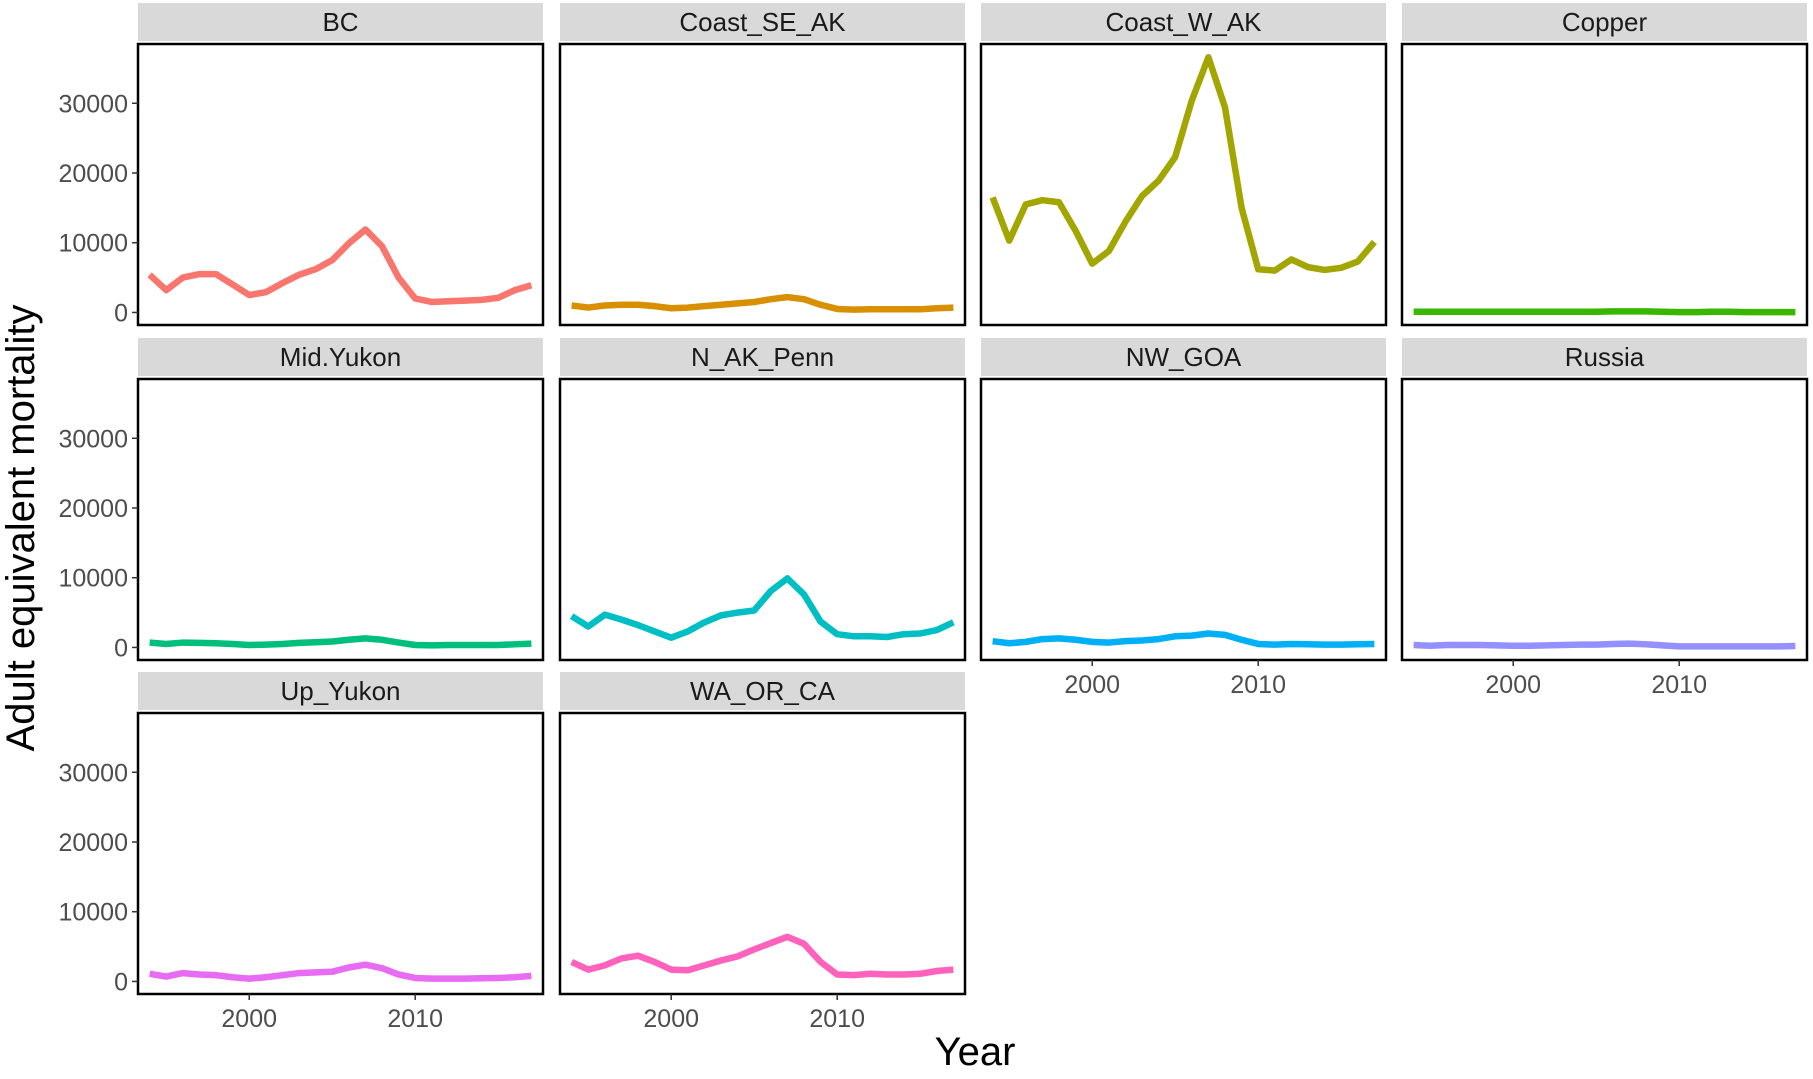 The width and height of the screenshot is (1813, 1079). I want to click on facet-panel-copper: Copper, so click(1604, 165).